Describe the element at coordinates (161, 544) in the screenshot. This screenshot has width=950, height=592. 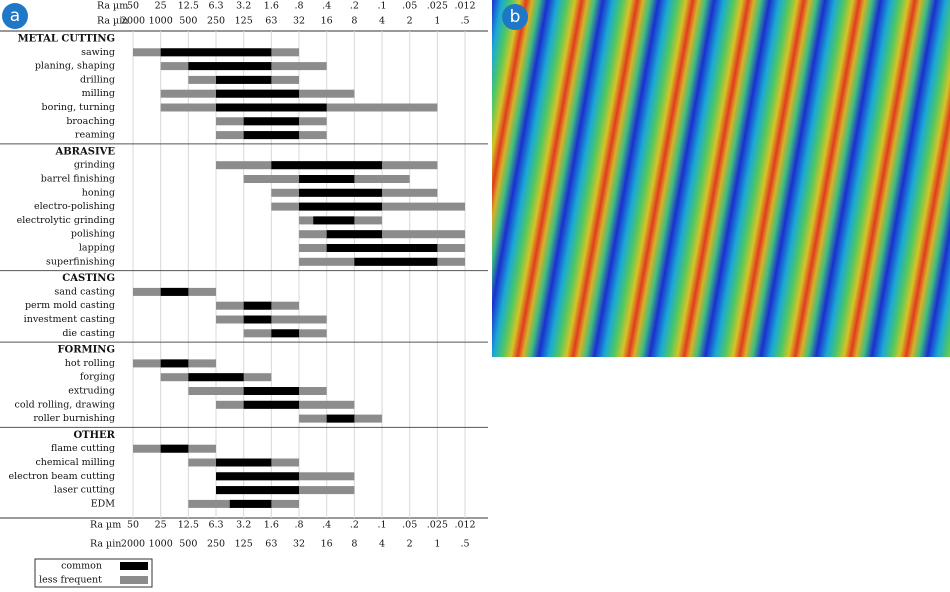
I see `x2-tick-label: 1000` at that location.